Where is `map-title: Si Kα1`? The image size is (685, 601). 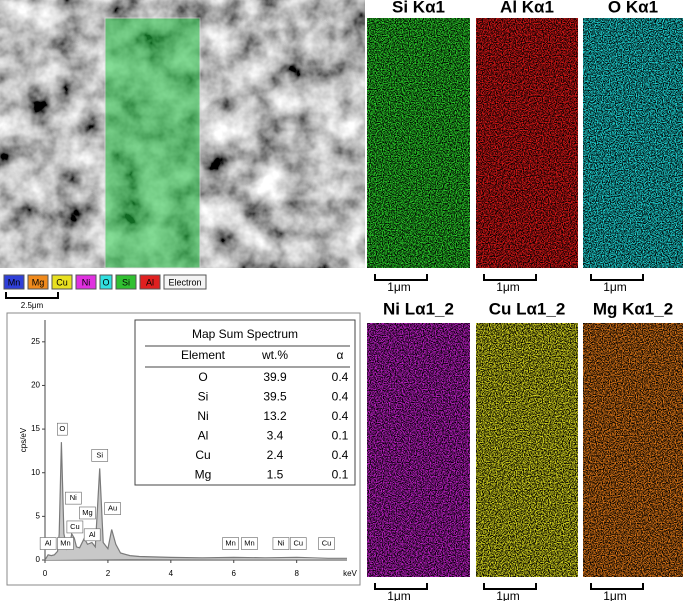
map-title: Si Kα1 is located at coordinates (418, 8).